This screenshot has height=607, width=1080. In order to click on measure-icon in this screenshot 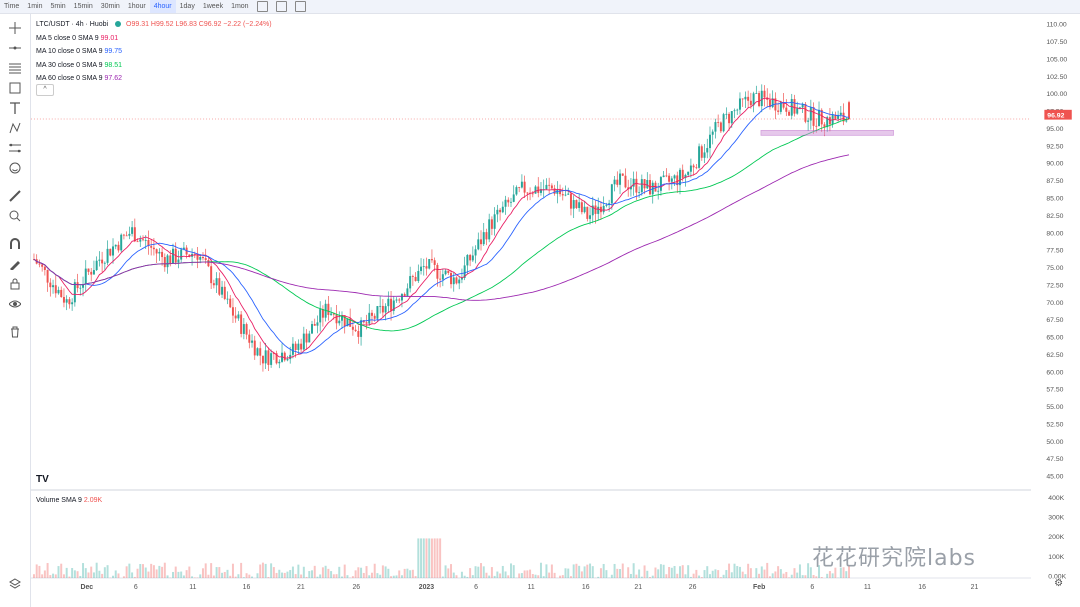, I will do `click(15, 148)`.